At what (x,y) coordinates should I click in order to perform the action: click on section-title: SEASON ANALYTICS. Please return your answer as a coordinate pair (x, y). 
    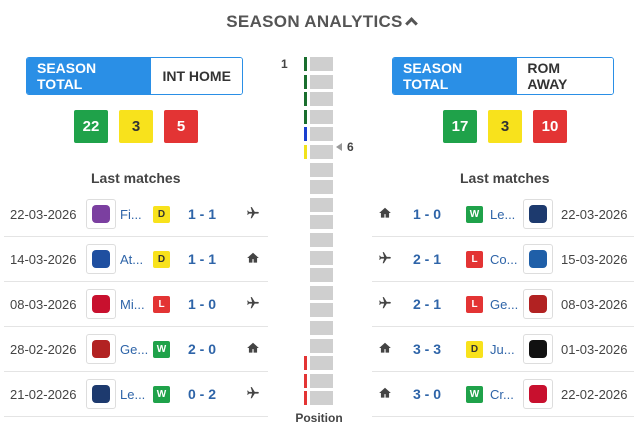
    Looking at the image, I should click on (314, 21).